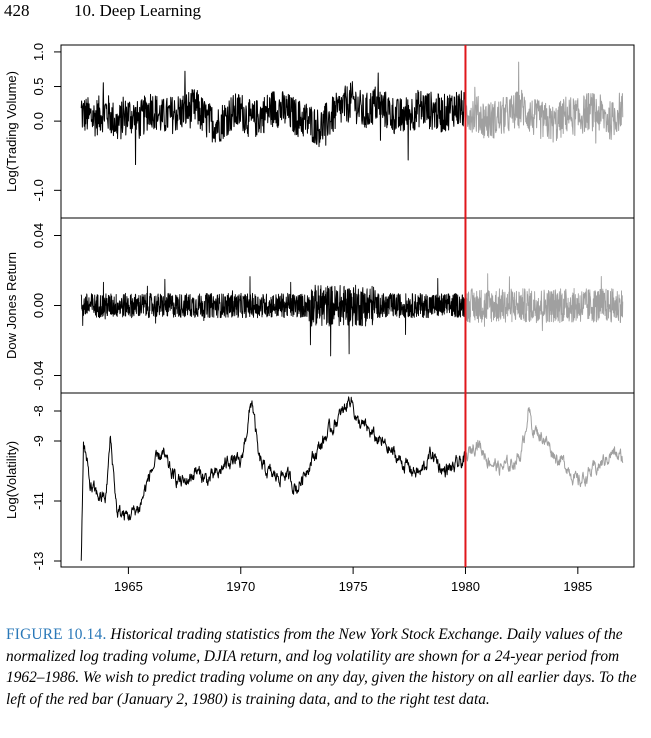 The image size is (651, 738). I want to click on y-tick-label-1: 1.0, so click(38, 52).